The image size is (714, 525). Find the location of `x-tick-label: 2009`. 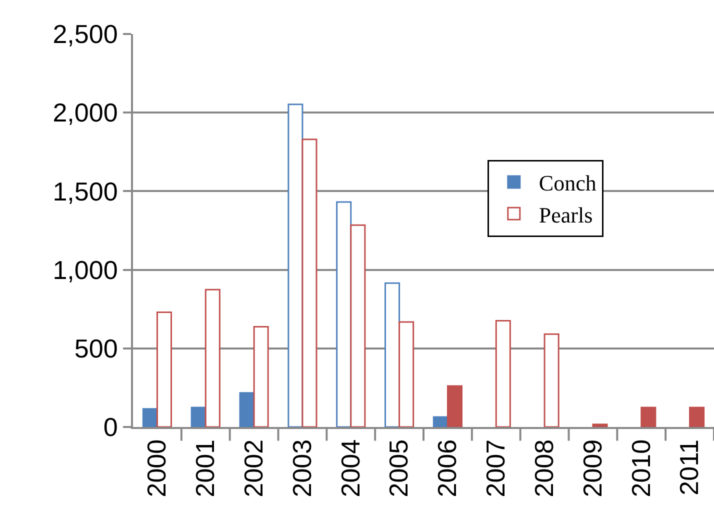

x-tick-label: 2009 is located at coordinates (592, 468).